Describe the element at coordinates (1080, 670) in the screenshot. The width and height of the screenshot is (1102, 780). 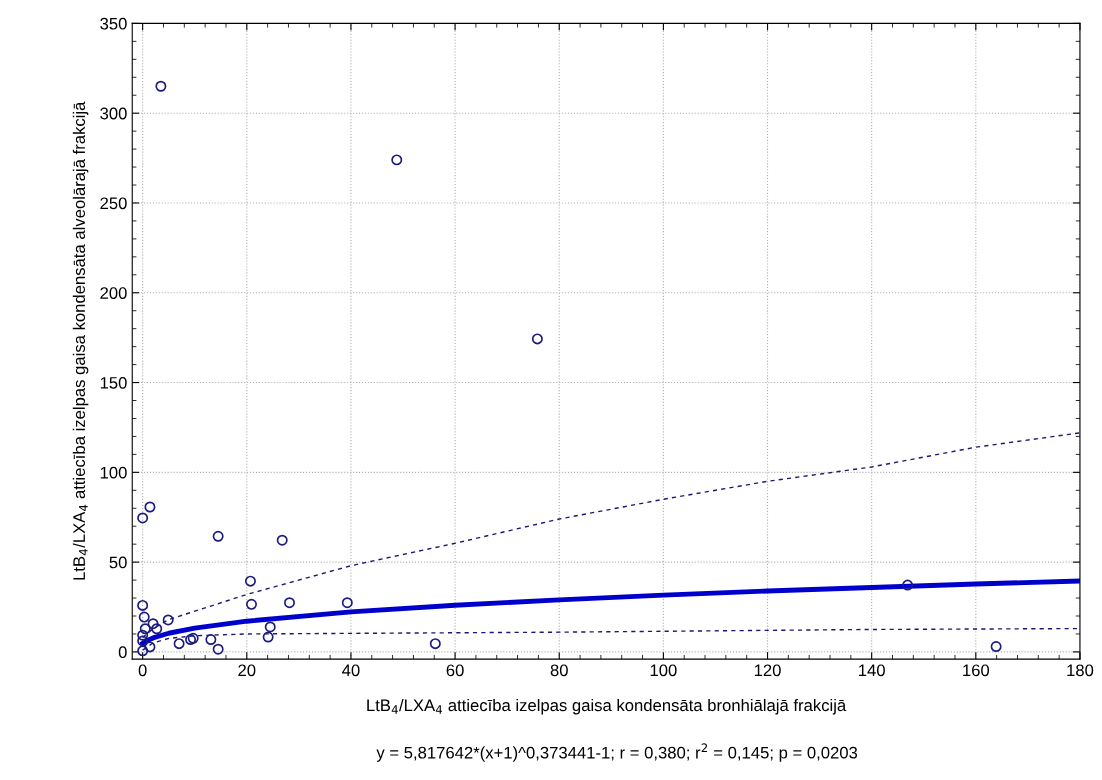
I see `x-tick-label: 180` at that location.